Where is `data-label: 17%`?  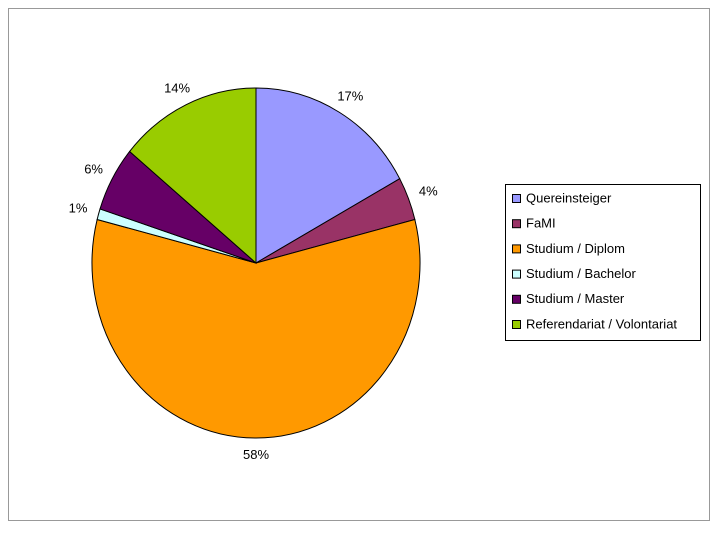 data-label: 17% is located at coordinates (350, 96).